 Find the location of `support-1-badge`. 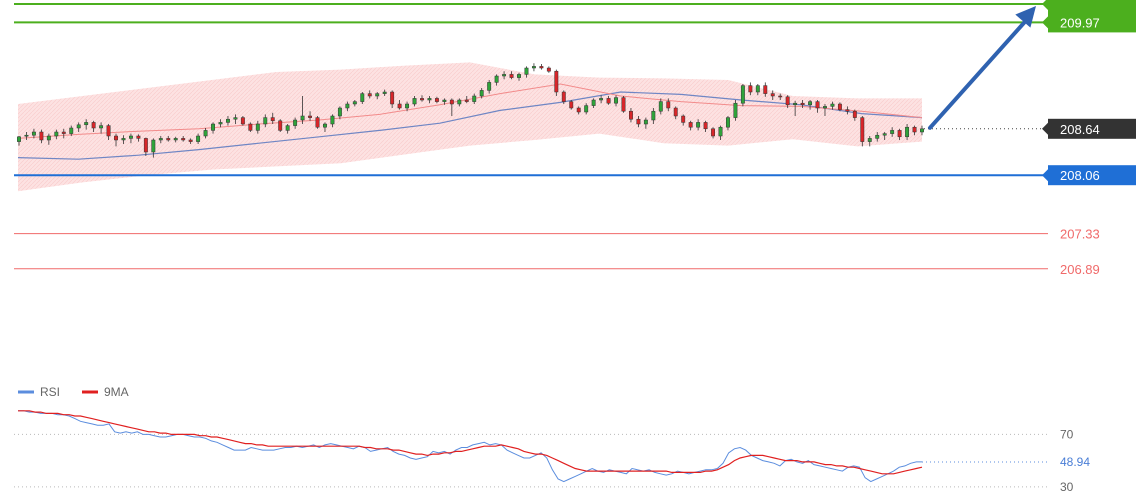

support-1-badge is located at coordinates (1092, 175).